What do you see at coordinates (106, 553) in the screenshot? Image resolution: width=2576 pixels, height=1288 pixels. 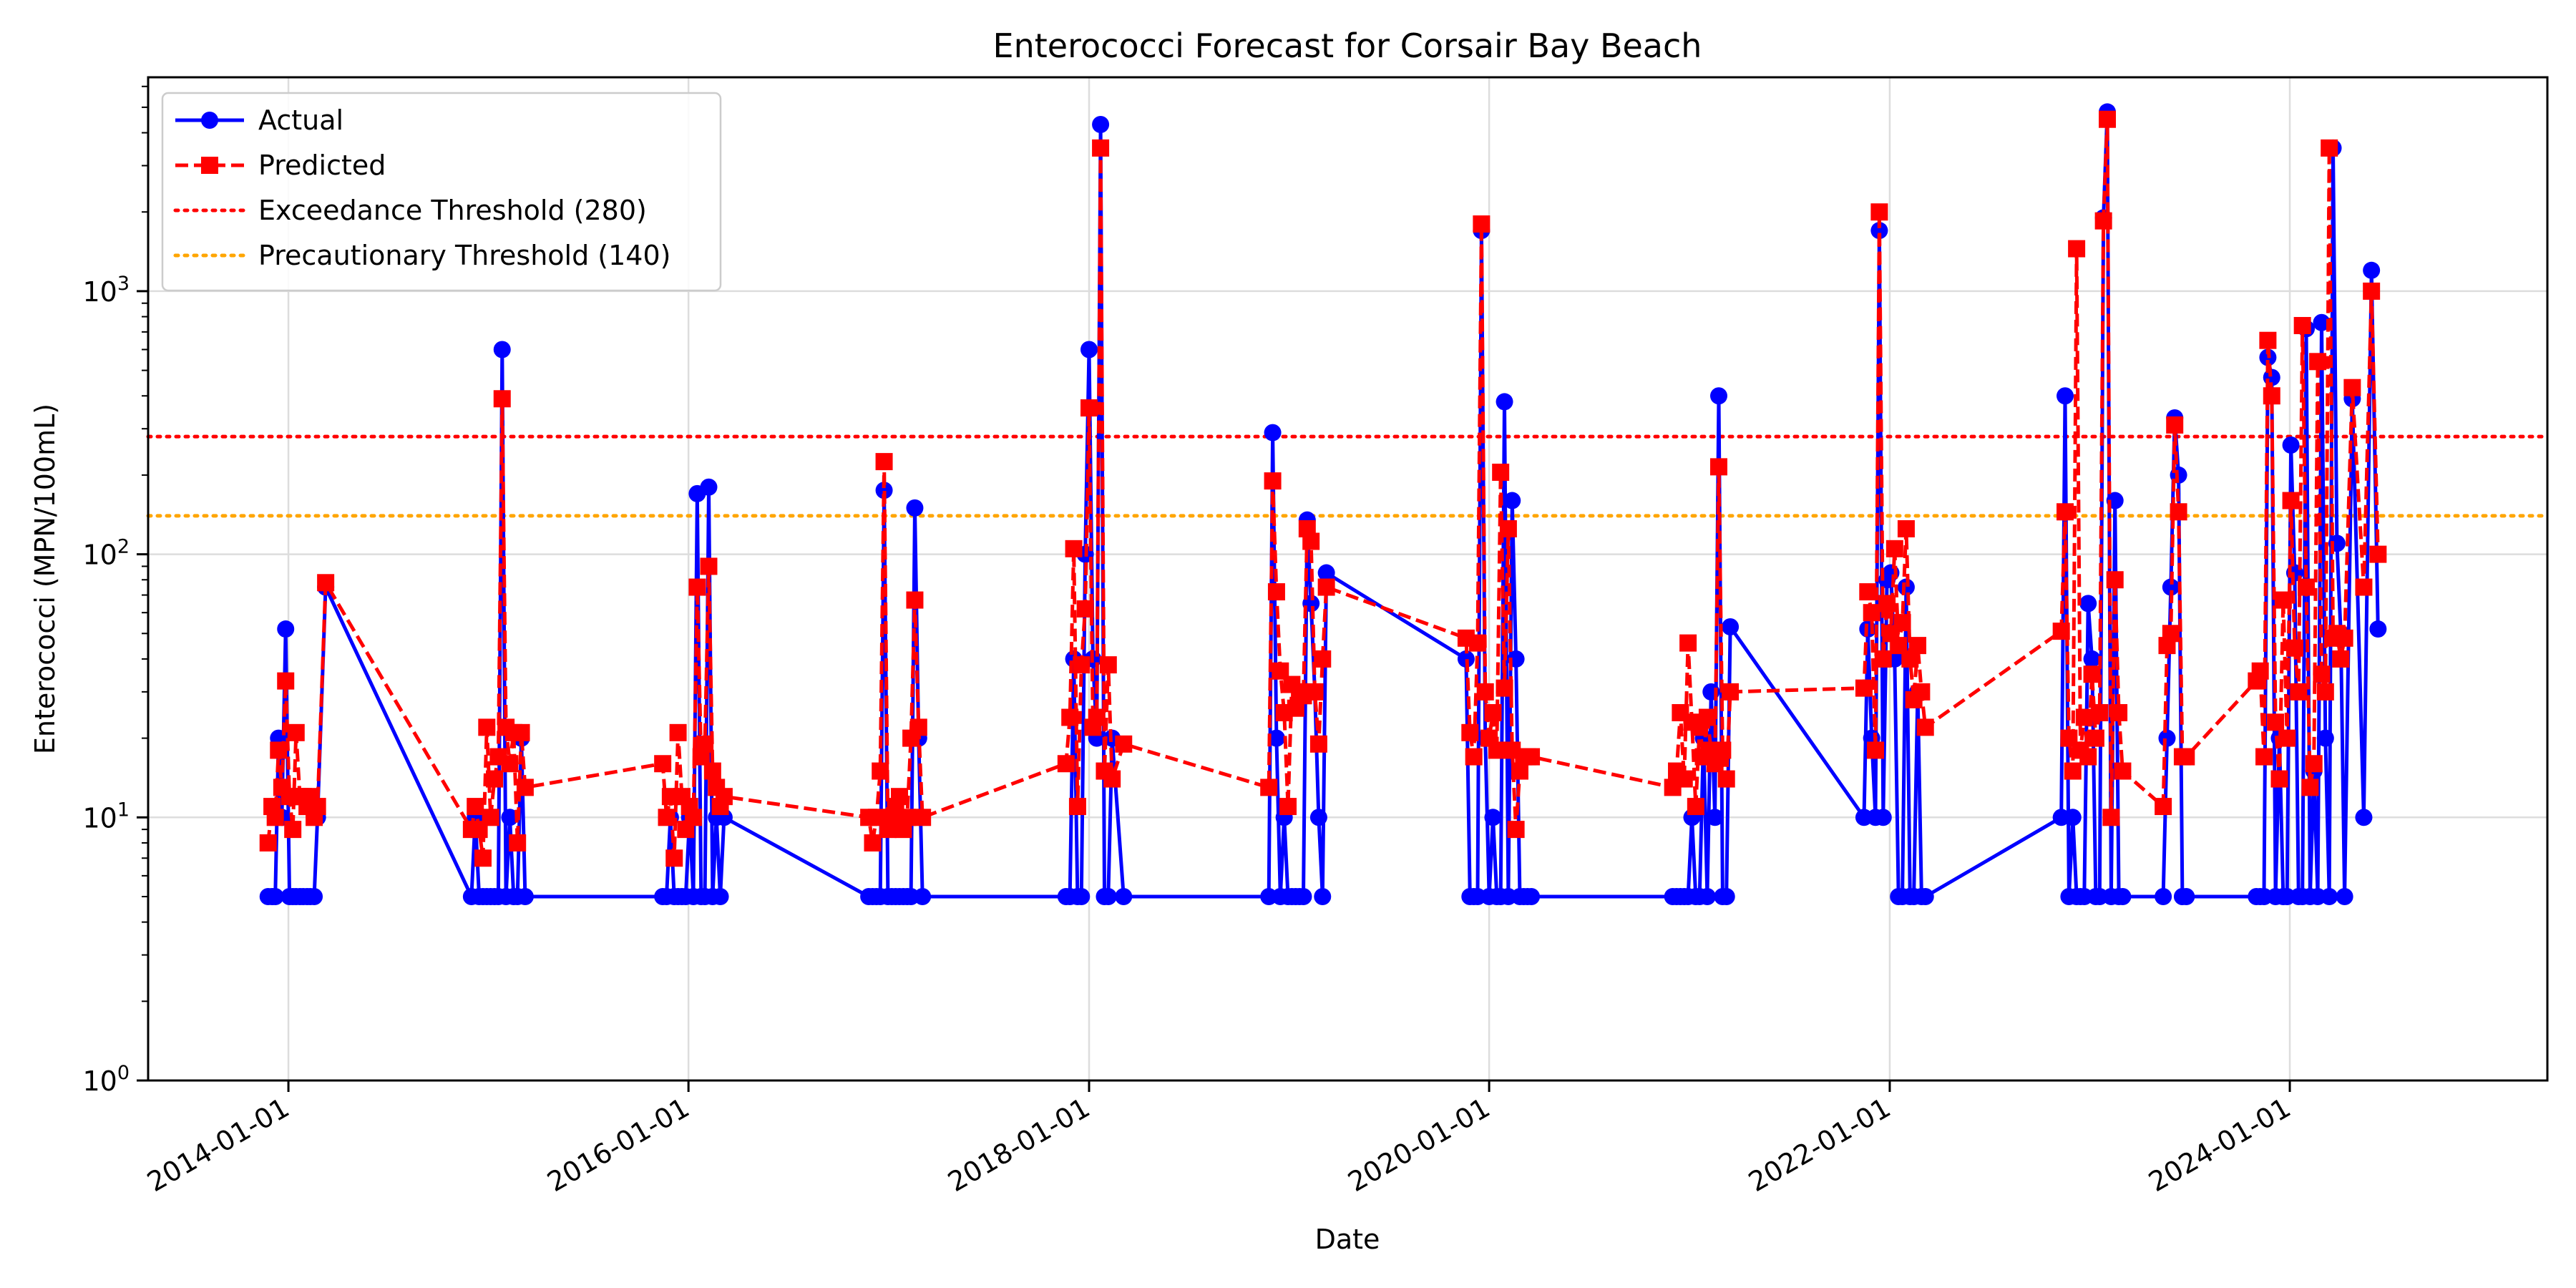 I see `y-tick-label: 102` at bounding box center [106, 553].